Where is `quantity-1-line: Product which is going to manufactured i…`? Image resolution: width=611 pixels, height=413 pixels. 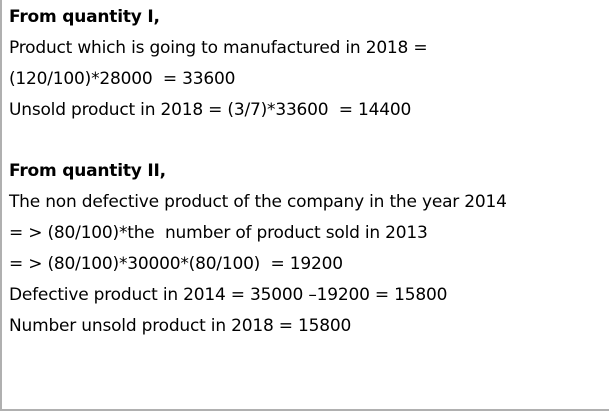 quantity-1-line: Product which is going to manufactured i… is located at coordinates (218, 48).